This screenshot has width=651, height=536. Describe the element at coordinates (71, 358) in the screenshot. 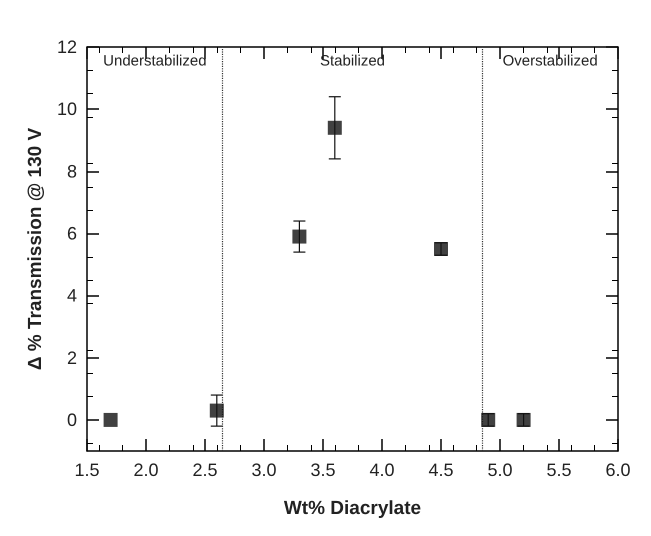

I see `y-tick-label: 2` at that location.